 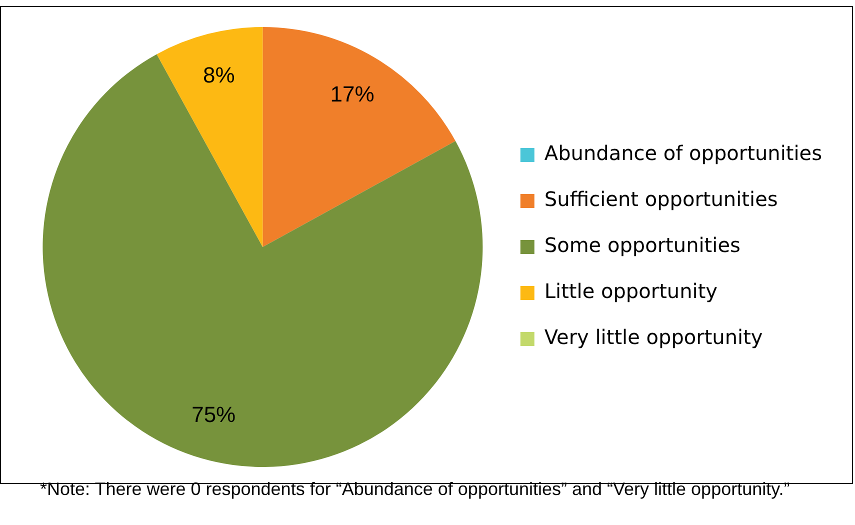 I want to click on legend-label: Some opportunities, so click(x=642, y=245).